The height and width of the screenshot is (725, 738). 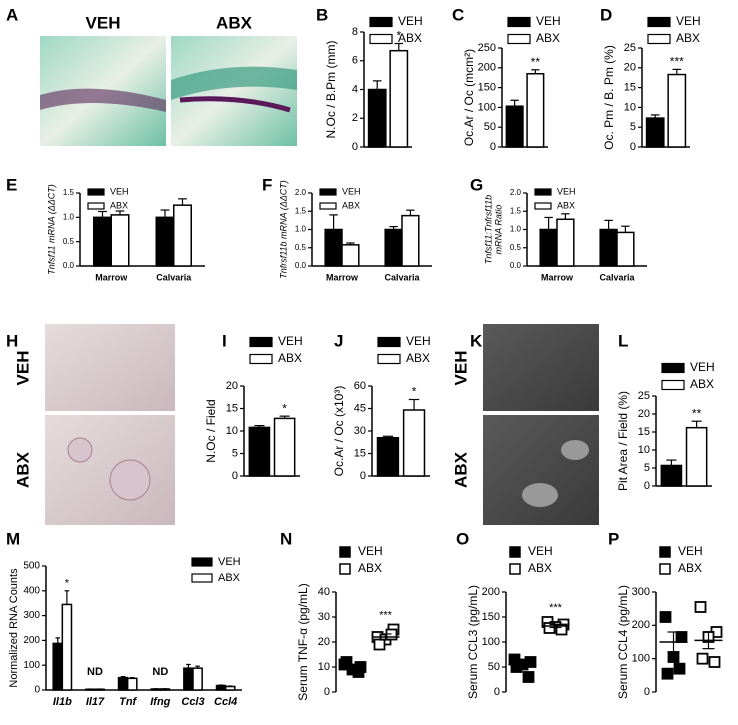 I want to click on y-tick-label: 25, so click(x=644, y=396).